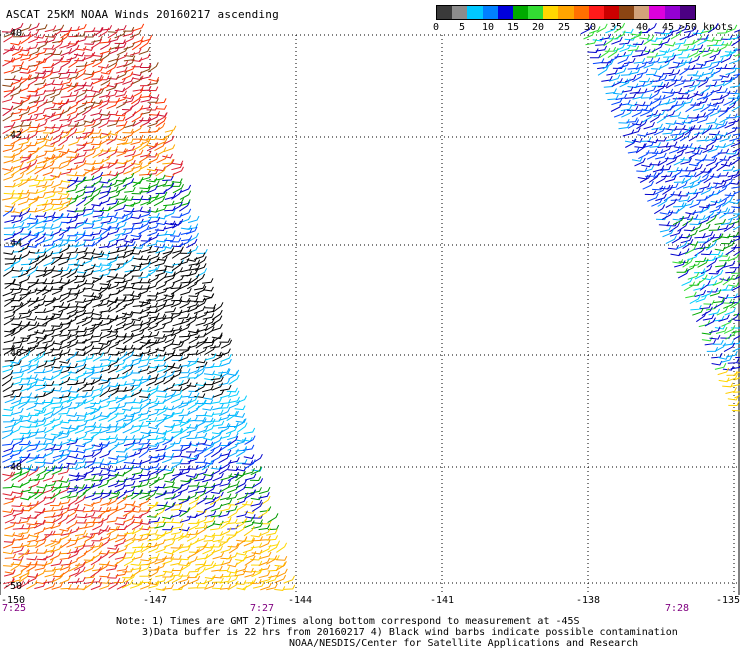 The width and height of the screenshot is (740, 650). Describe the element at coordinates (490, 12) in the screenshot. I see `legend-swatch` at that location.